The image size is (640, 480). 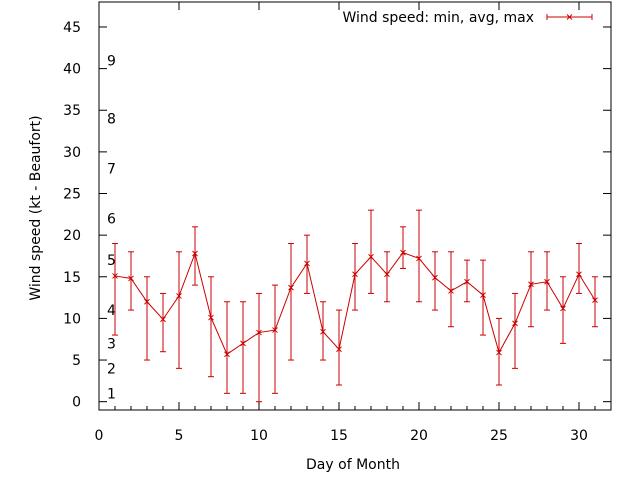 What do you see at coordinates (111, 394) in the screenshot?
I see `beaufort-label: 1` at bounding box center [111, 394].